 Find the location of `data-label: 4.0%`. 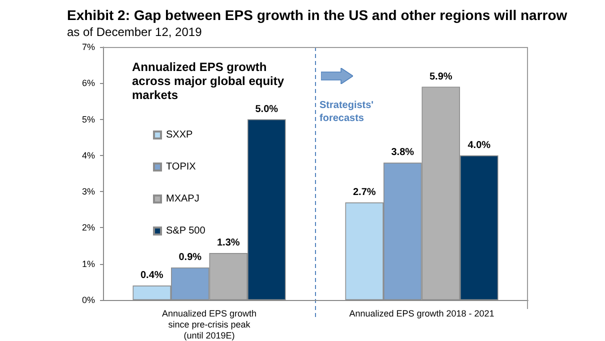

data-label: 4.0% is located at coordinates (479, 145).